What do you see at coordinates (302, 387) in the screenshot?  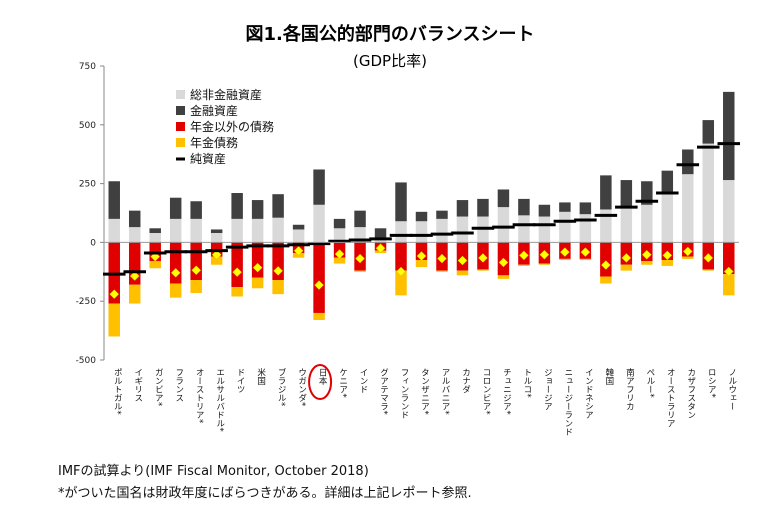 I see `category-label: ウガンダ*` at bounding box center [302, 387].